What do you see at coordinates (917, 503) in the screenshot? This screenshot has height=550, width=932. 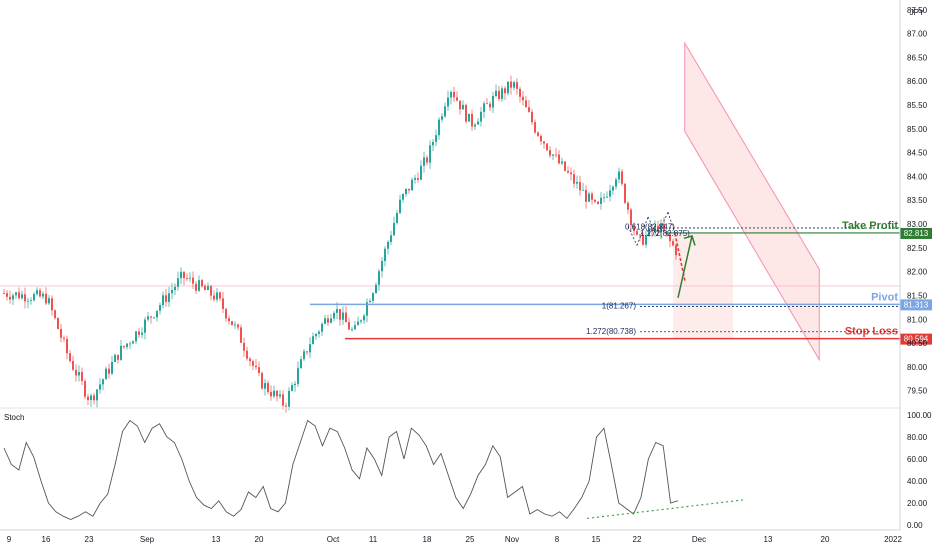 I see `stoch-tick-label: 20.00` at bounding box center [917, 503].